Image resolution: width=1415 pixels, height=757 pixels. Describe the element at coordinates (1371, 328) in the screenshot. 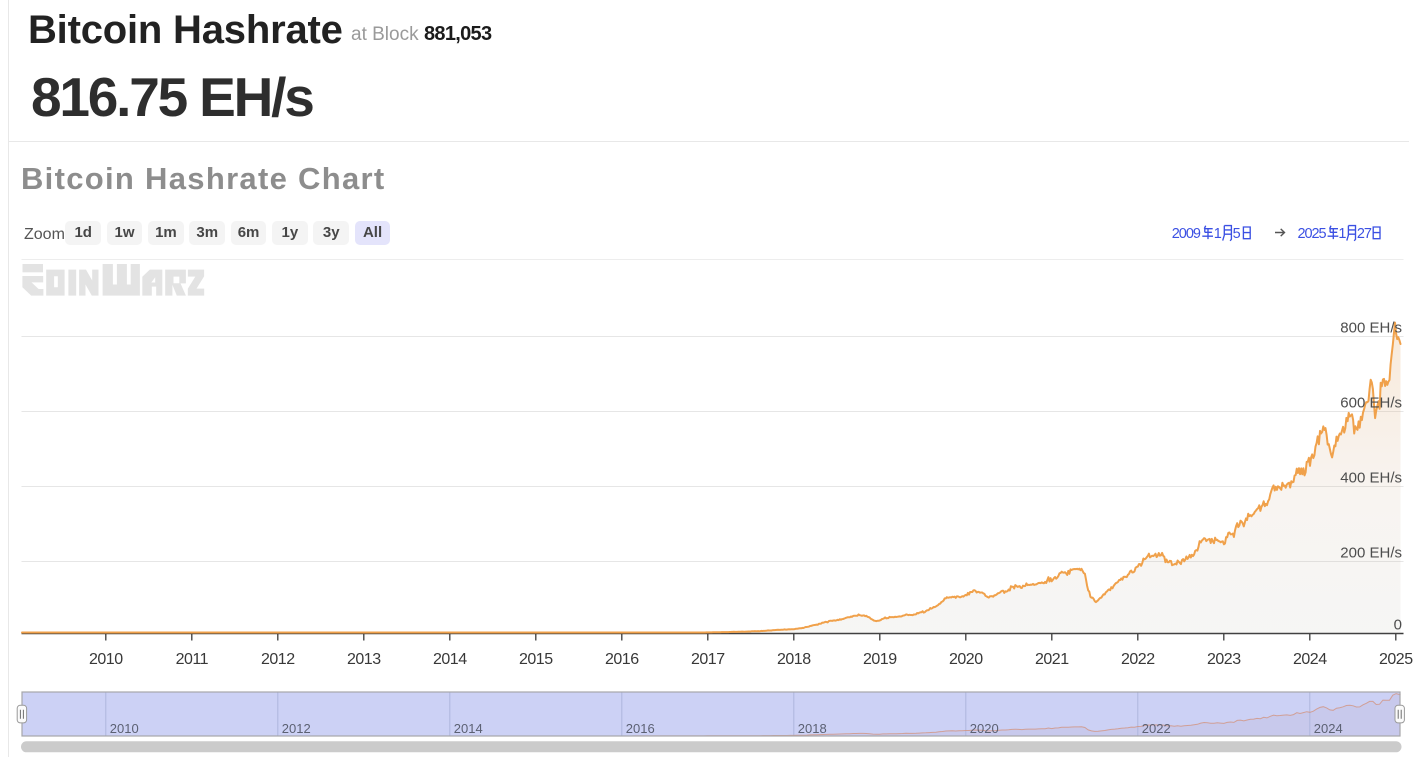

I see `svg-text: 800 EH/s` at that location.